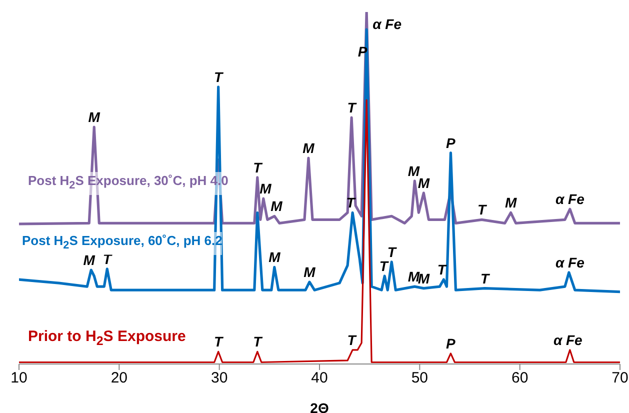 Image resolution: width=629 pixels, height=413 pixels. Describe the element at coordinates (219, 378) in the screenshot. I see `x-tick-label: 30` at that location.